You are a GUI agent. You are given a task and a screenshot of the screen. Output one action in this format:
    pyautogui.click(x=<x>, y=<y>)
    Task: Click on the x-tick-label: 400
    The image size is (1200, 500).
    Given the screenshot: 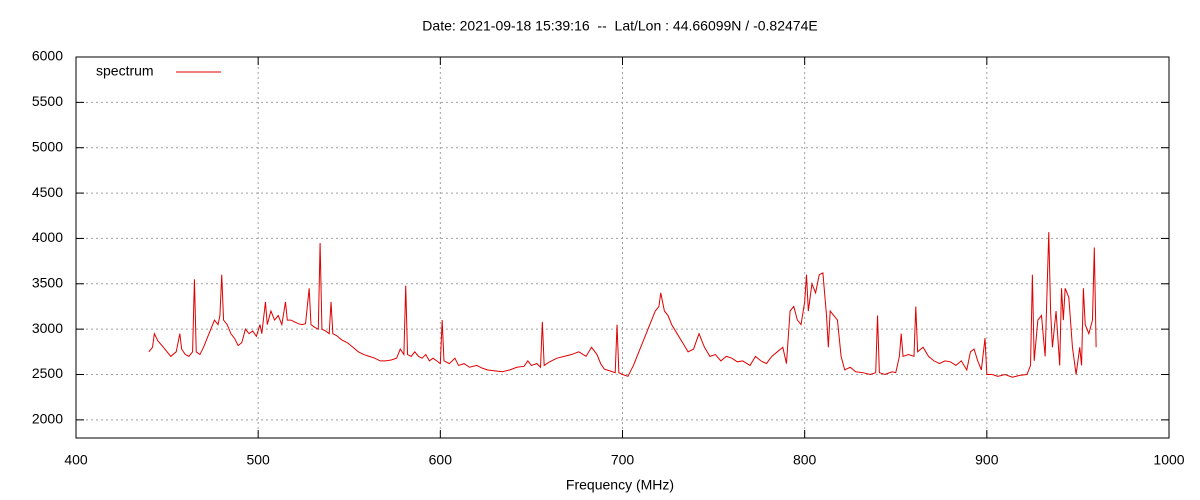 What is the action you would take?
    pyautogui.click(x=76, y=460)
    